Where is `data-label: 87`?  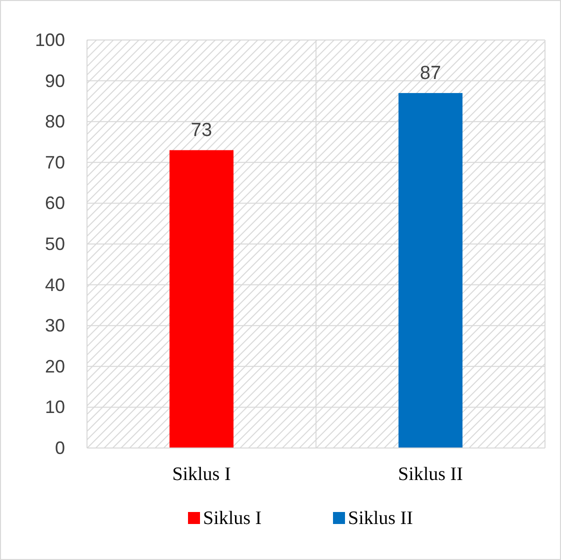 data-label: 87 is located at coordinates (431, 73).